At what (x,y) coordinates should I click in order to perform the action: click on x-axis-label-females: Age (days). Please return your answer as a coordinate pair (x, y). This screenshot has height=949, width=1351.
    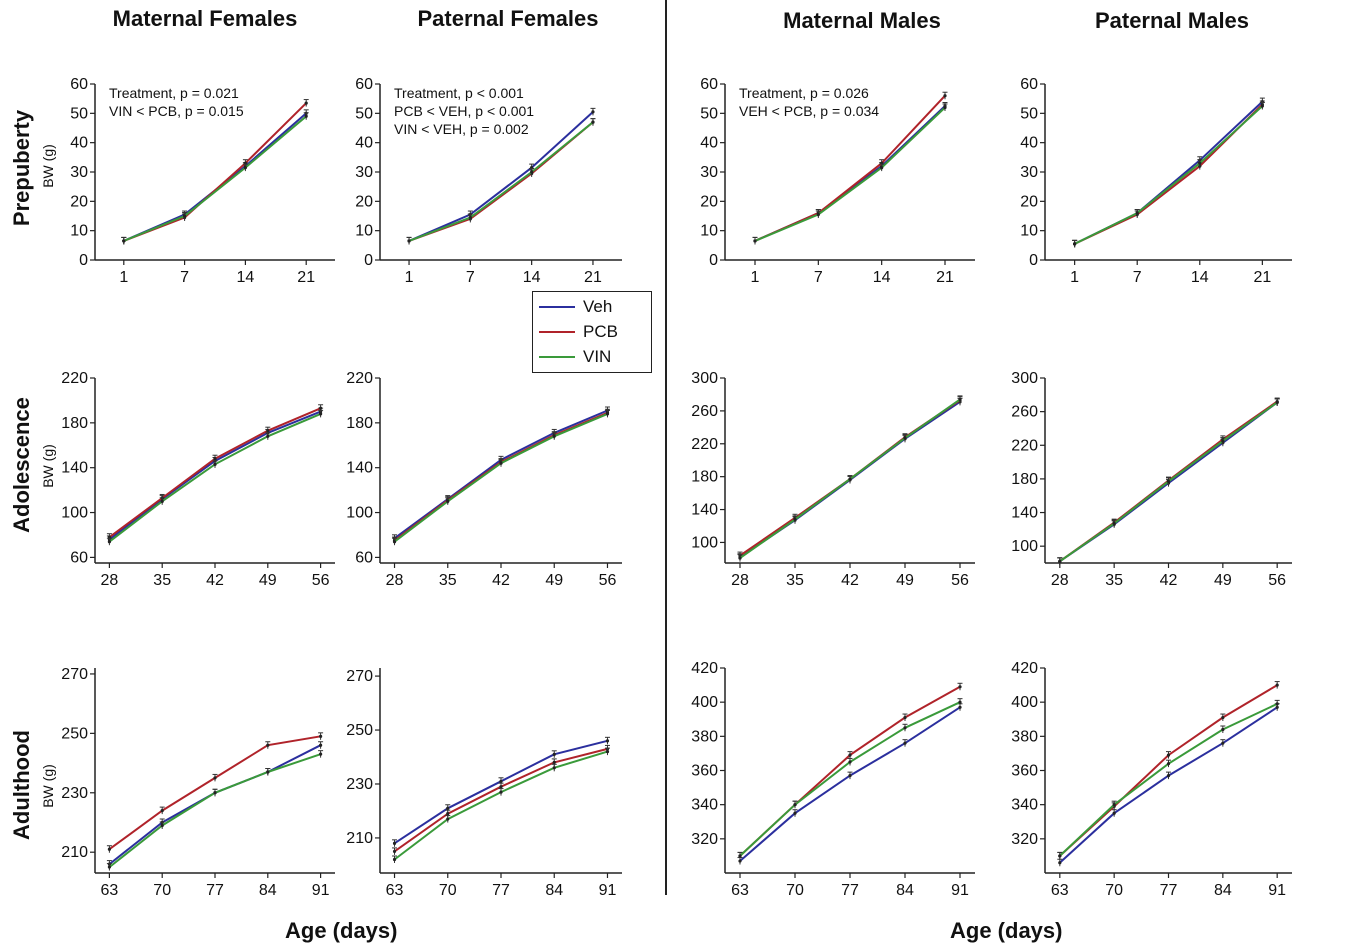
    Looking at the image, I should click on (341, 930).